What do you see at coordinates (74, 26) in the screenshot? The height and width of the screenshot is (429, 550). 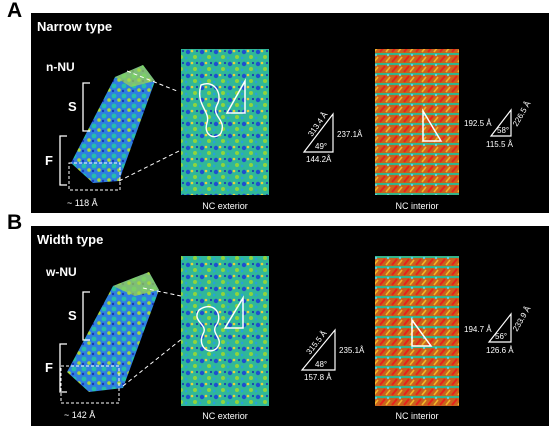 I see `panel-title: Narrow type` at bounding box center [74, 26].